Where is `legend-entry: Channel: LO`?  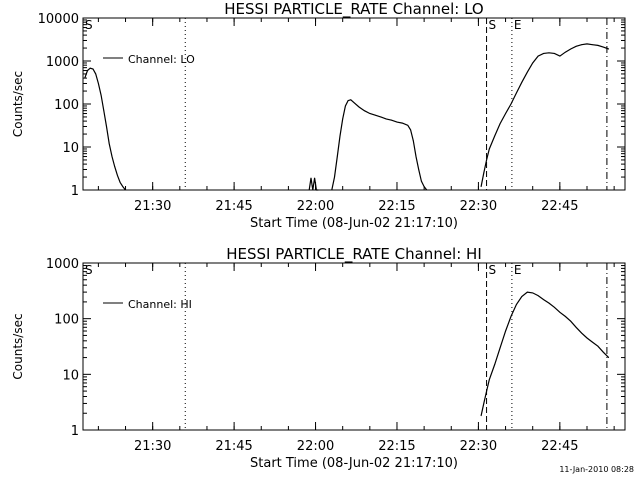 legend-entry: Channel: LO is located at coordinates (161, 59).